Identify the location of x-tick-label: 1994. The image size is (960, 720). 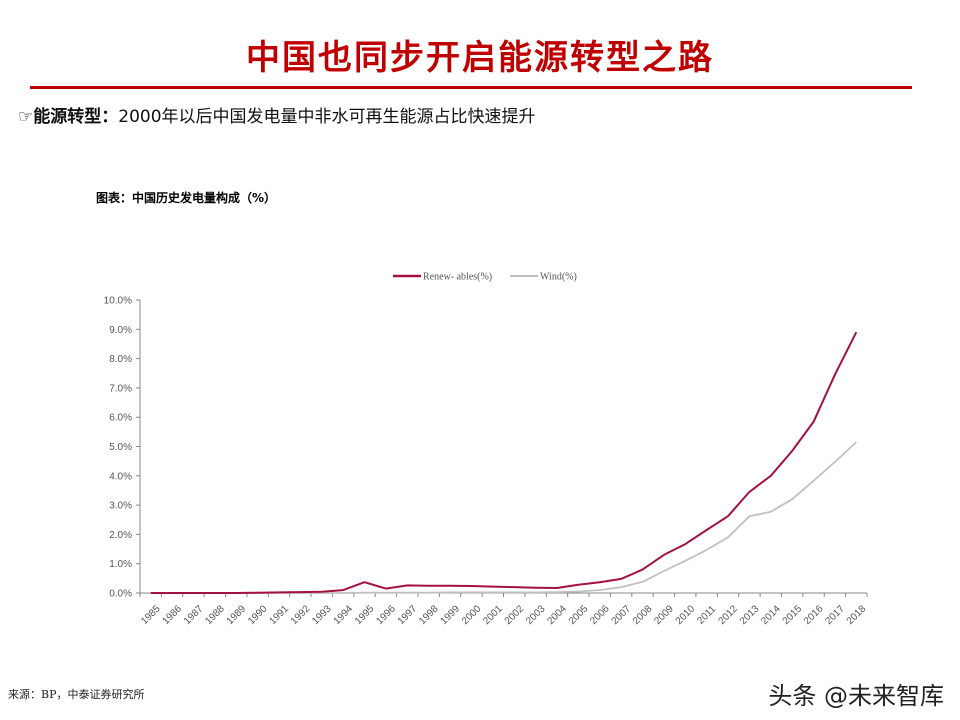
(344, 615).